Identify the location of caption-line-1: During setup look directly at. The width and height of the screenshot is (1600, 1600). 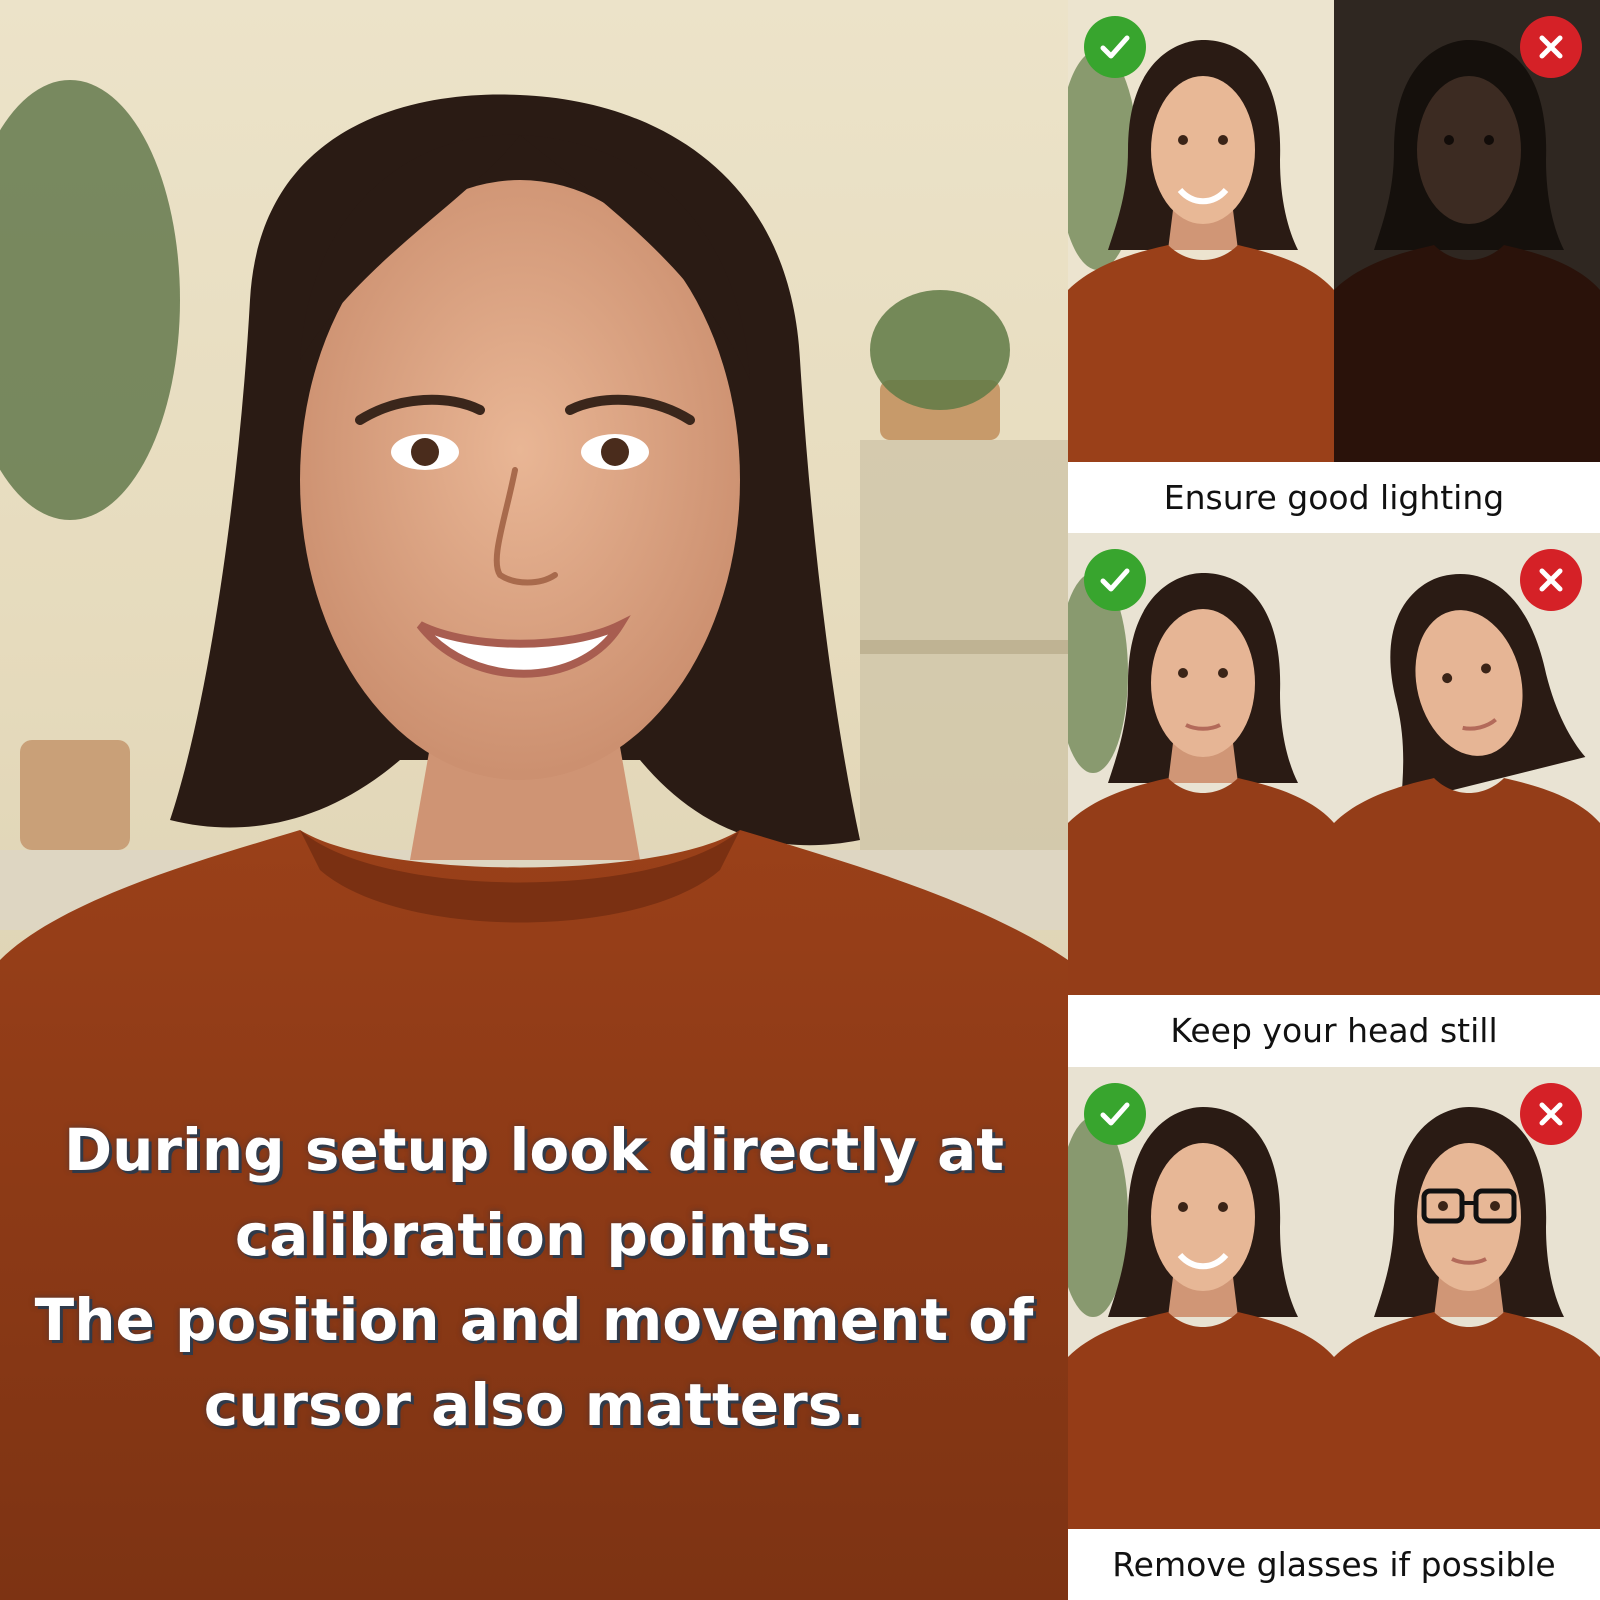
(534, 1150).